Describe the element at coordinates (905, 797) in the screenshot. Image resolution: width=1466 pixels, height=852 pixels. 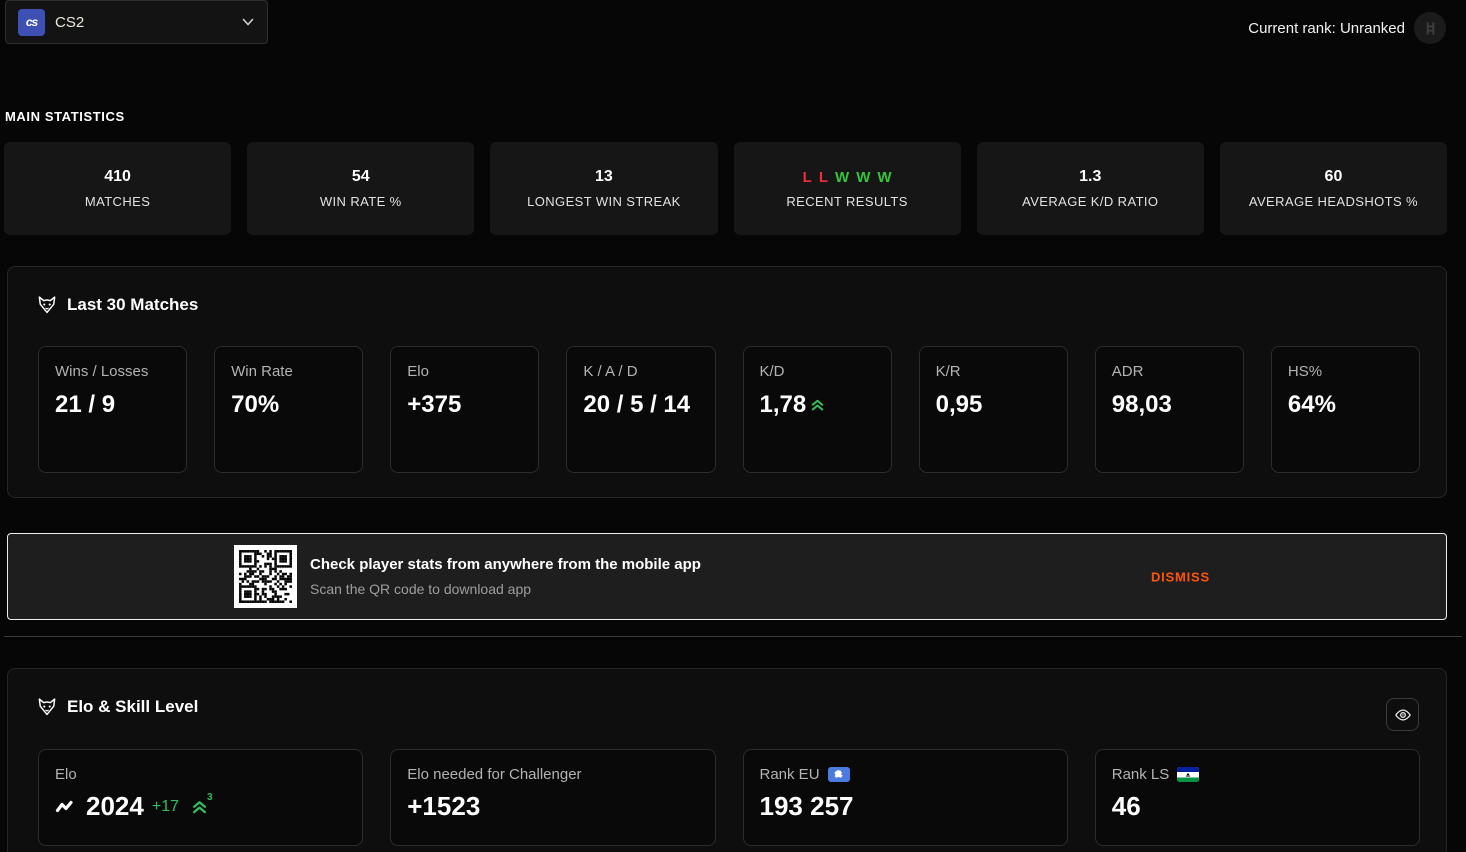
I see `card-rank-eu: Rank EU 193 257` at that location.